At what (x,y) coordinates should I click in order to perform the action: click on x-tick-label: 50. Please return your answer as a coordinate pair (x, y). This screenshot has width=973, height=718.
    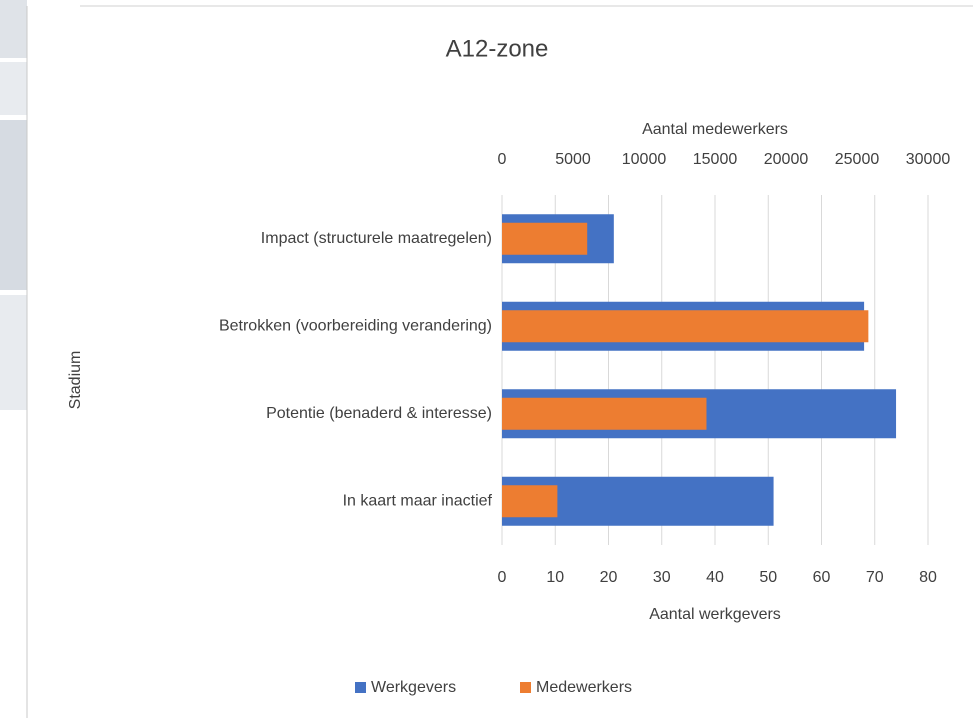
    Looking at the image, I should click on (768, 577).